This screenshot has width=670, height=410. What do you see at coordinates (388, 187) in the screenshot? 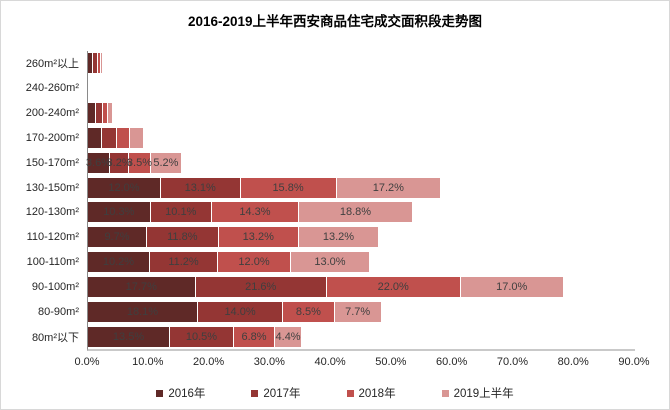
I see `data-label: 17.2%` at bounding box center [388, 187].